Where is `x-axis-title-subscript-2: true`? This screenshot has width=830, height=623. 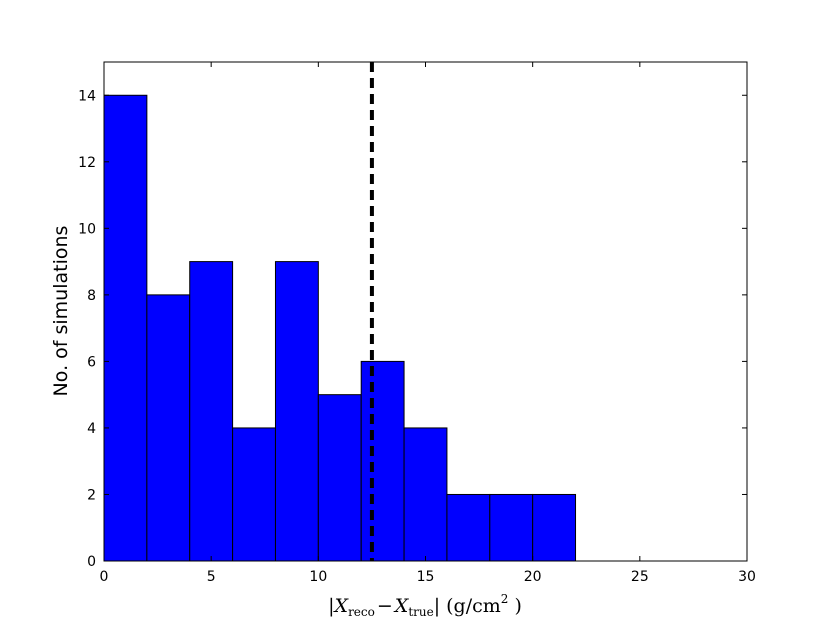 x-axis-title-subscript-2: true is located at coordinates (420, 612).